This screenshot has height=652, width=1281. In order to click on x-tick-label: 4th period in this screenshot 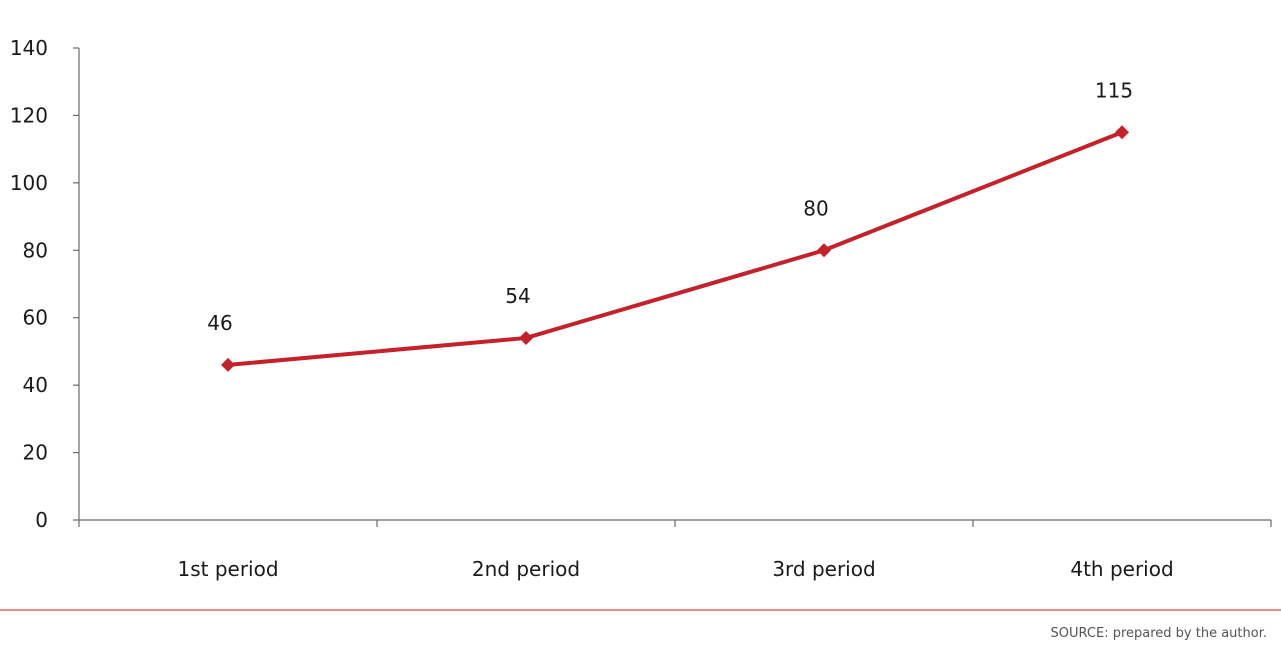, I will do `click(1121, 569)`.